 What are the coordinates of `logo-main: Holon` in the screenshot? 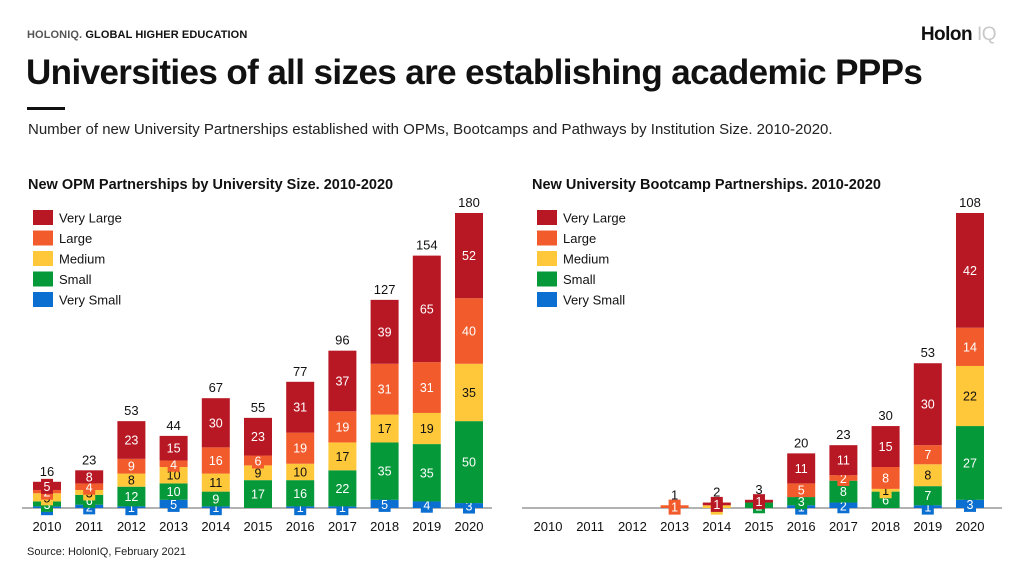 It's located at (946, 34).